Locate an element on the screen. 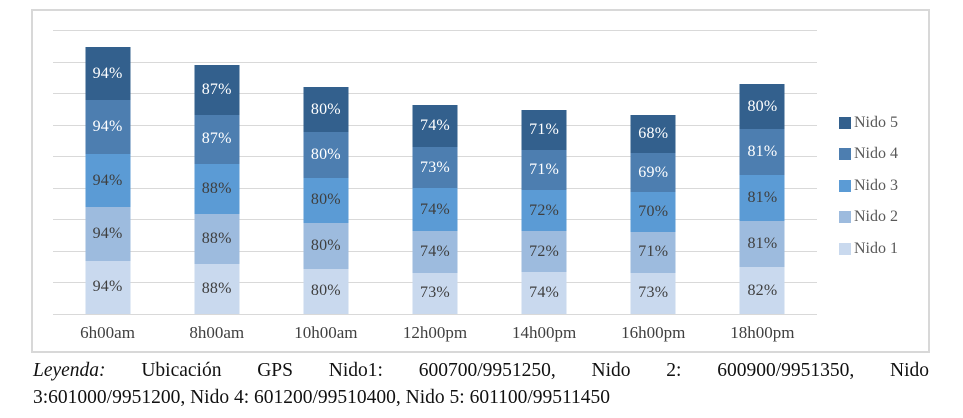 Image resolution: width=963 pixels, height=418 pixels. segment-nido-4: 94% is located at coordinates (108, 127).